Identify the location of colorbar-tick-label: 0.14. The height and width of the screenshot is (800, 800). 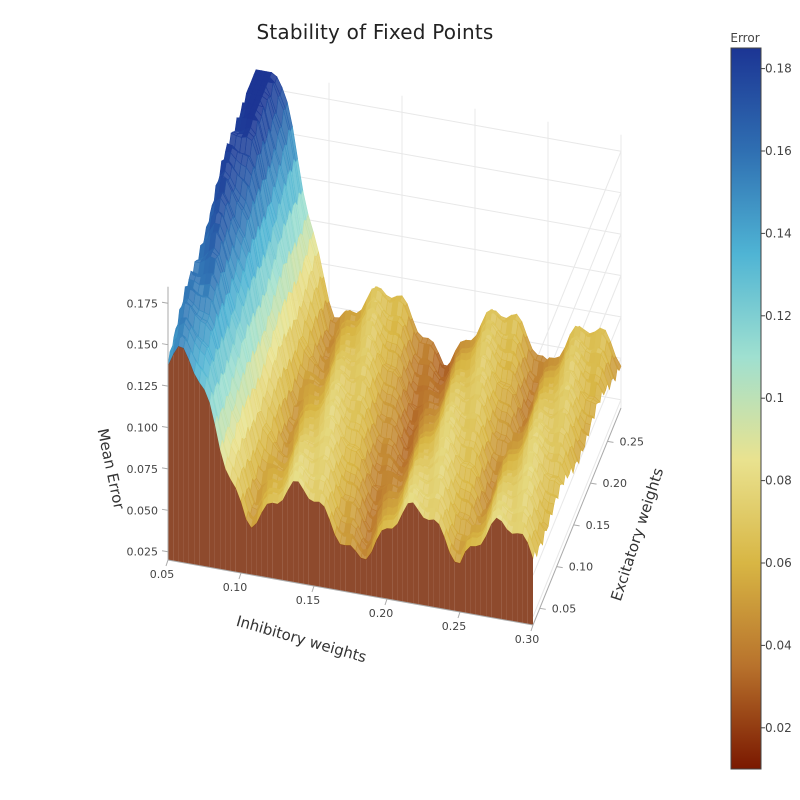
(778, 233).